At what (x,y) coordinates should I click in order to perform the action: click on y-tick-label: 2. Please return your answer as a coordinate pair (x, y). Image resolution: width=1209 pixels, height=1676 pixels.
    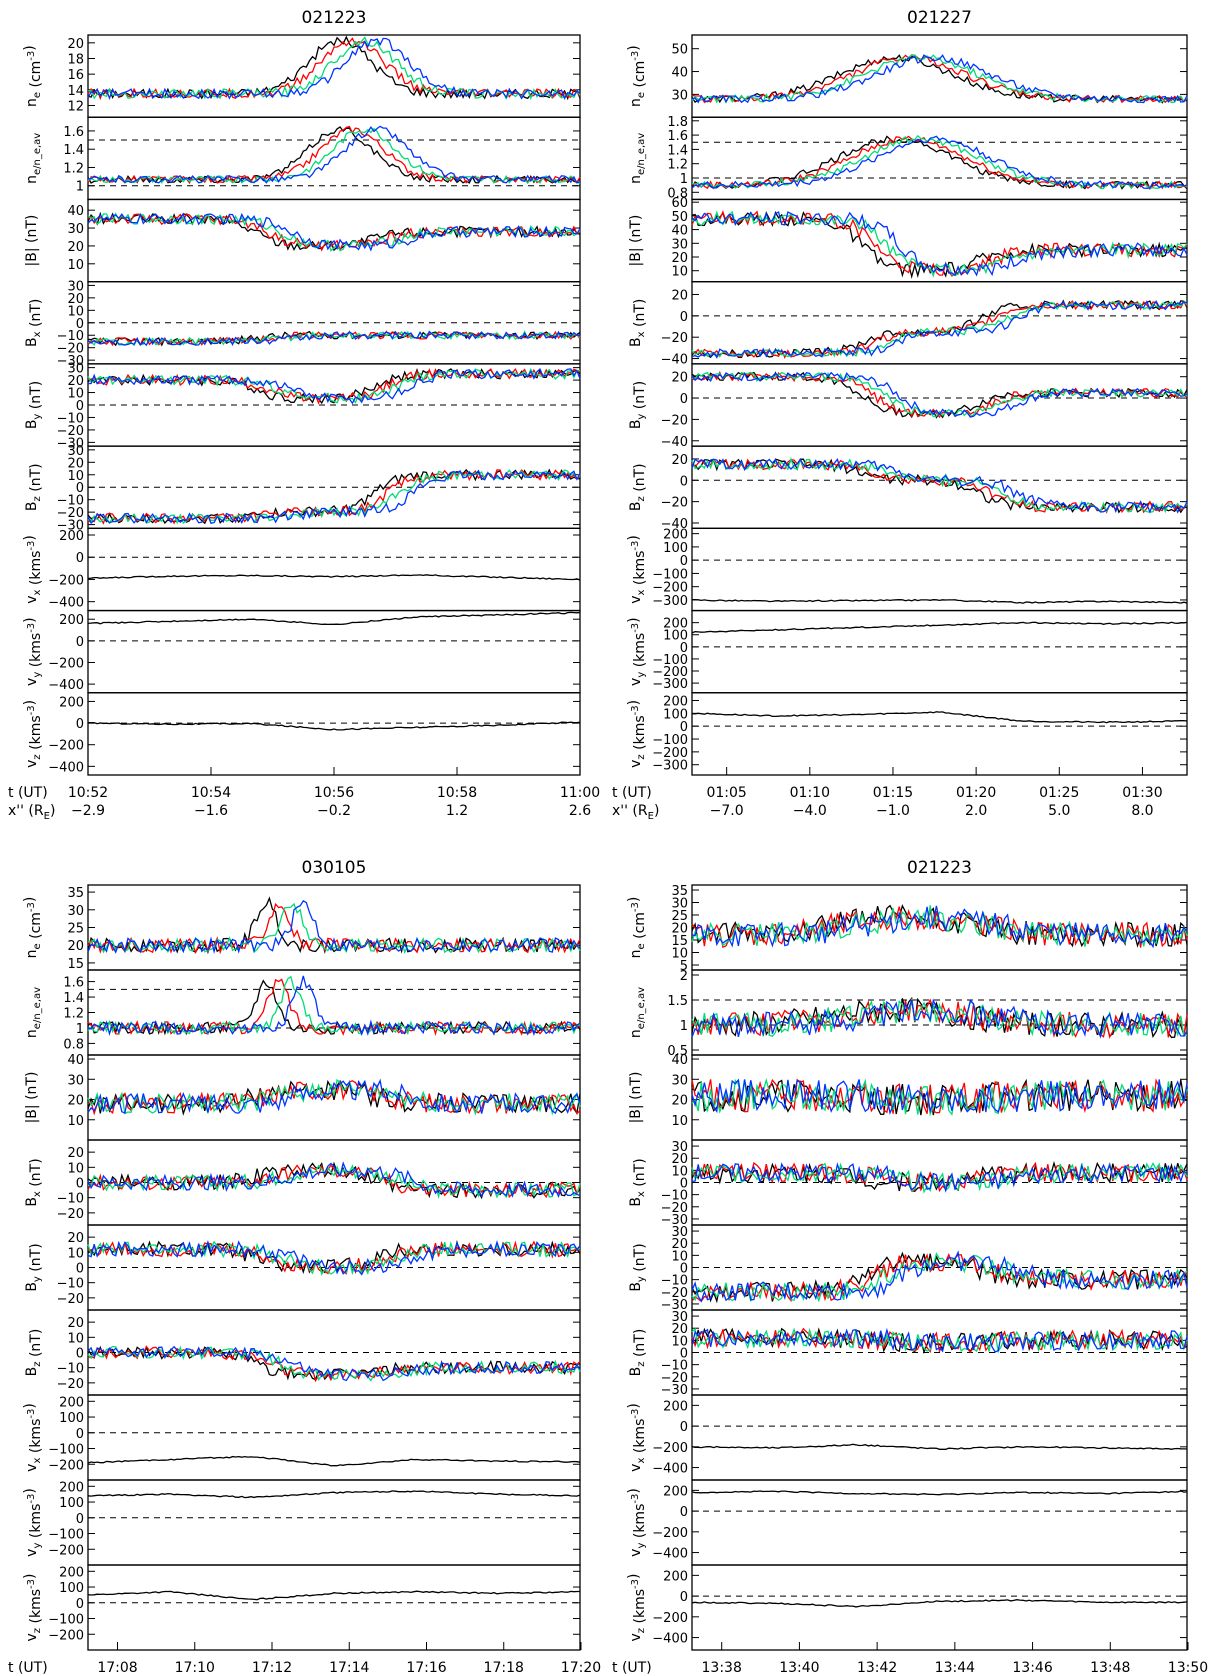
    Looking at the image, I should click on (684, 976).